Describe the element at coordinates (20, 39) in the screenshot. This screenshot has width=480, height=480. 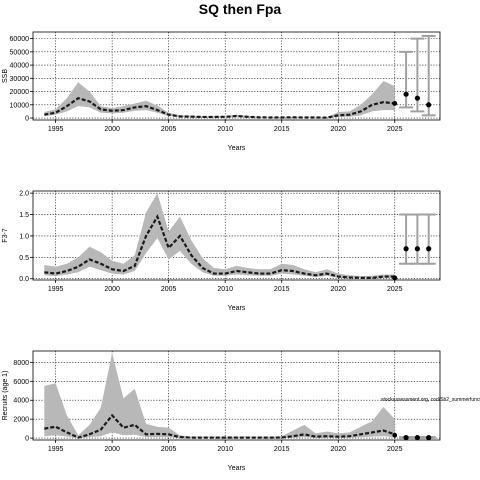
I see `ssb-ytick-label-6: 60000` at that location.